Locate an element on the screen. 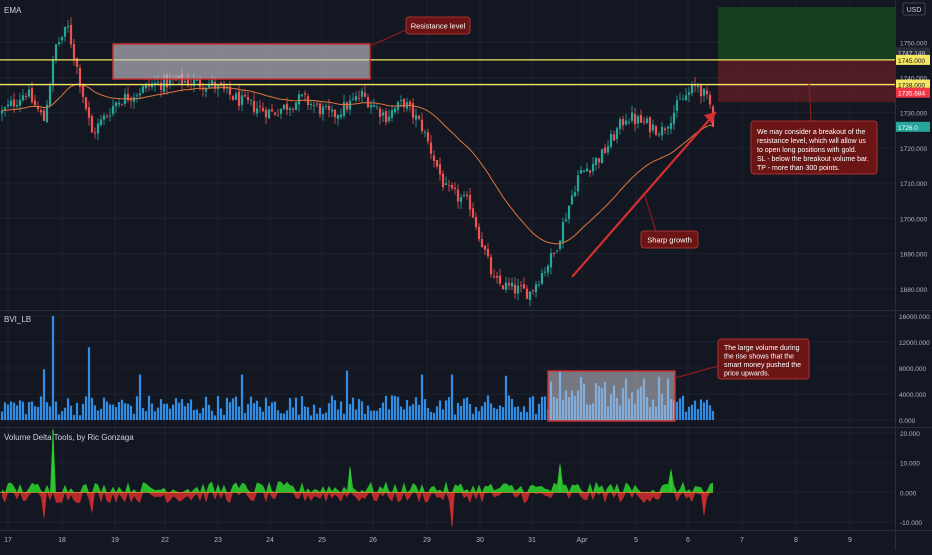  vd-tick-label: 20.000 is located at coordinates (910, 434).